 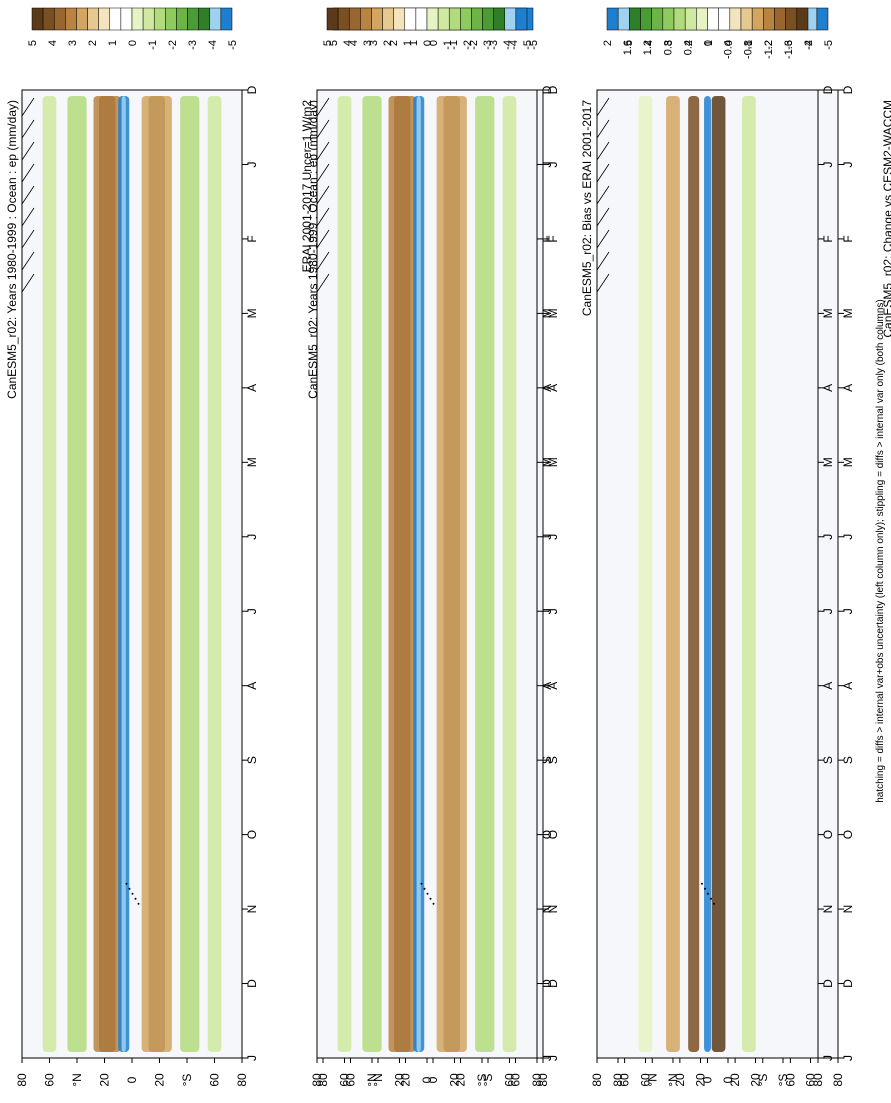 I want to click on colorbar-label: 1.6, so click(x=628, y=47).